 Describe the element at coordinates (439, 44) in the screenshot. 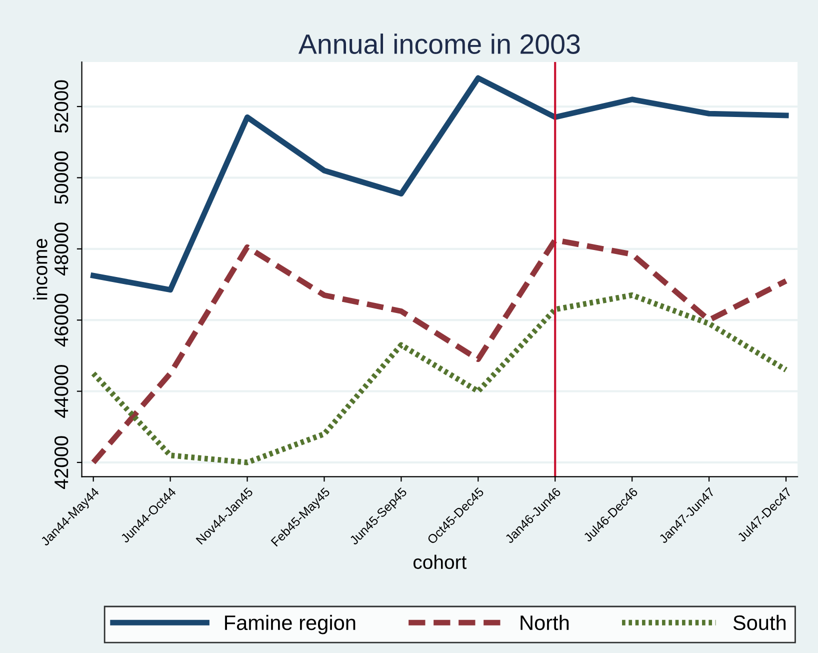

I see `chart-title: Annual income in 2003` at that location.